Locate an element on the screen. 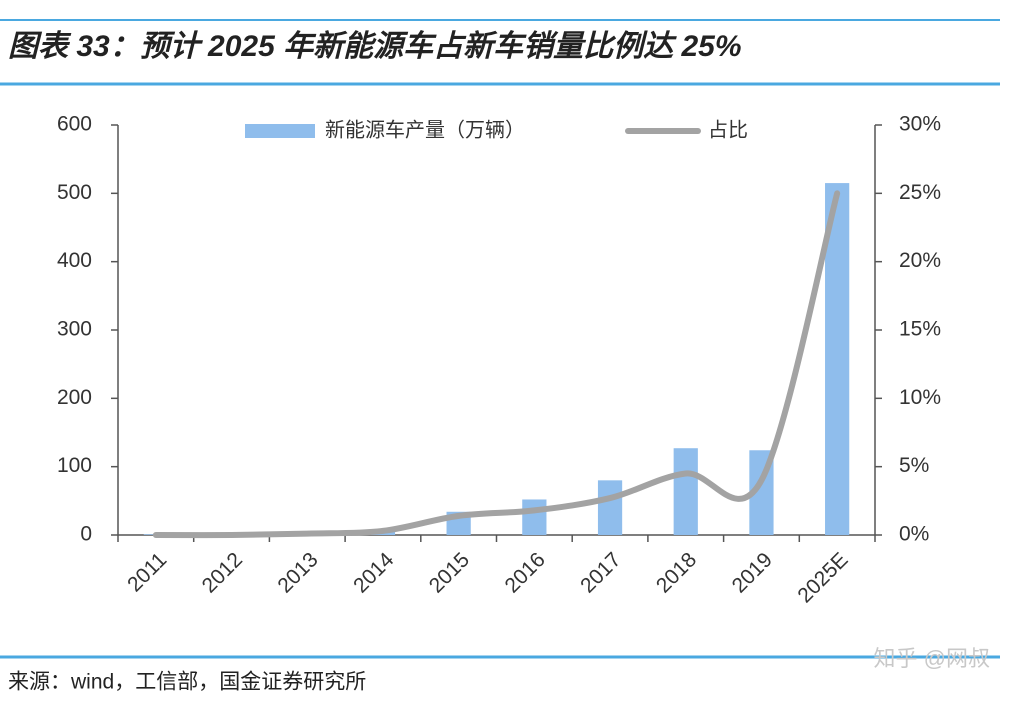 The width and height of the screenshot is (1018, 708). y-tick-label: 300 is located at coordinates (74, 329).